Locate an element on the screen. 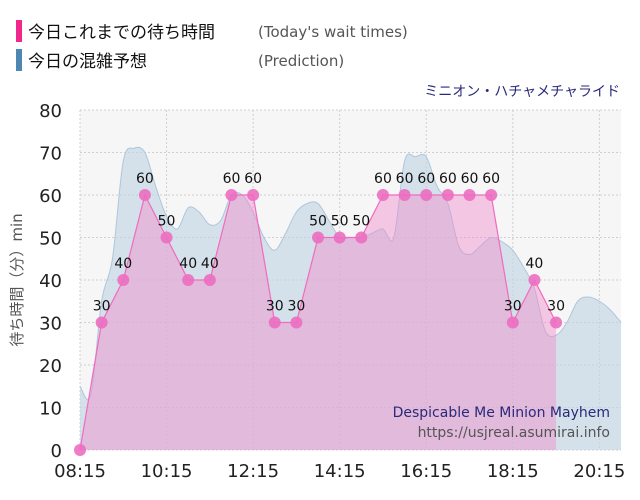 The width and height of the screenshot is (640, 500). y-tick-label: 20 is located at coordinates (50, 366).